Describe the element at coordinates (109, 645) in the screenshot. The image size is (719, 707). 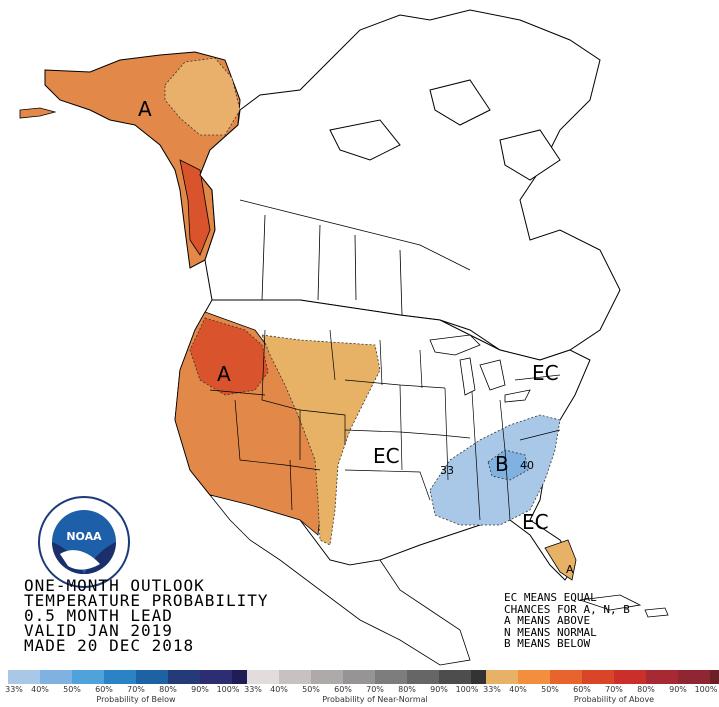
I see `title-line: MADE 20 DEC 2018` at that location.